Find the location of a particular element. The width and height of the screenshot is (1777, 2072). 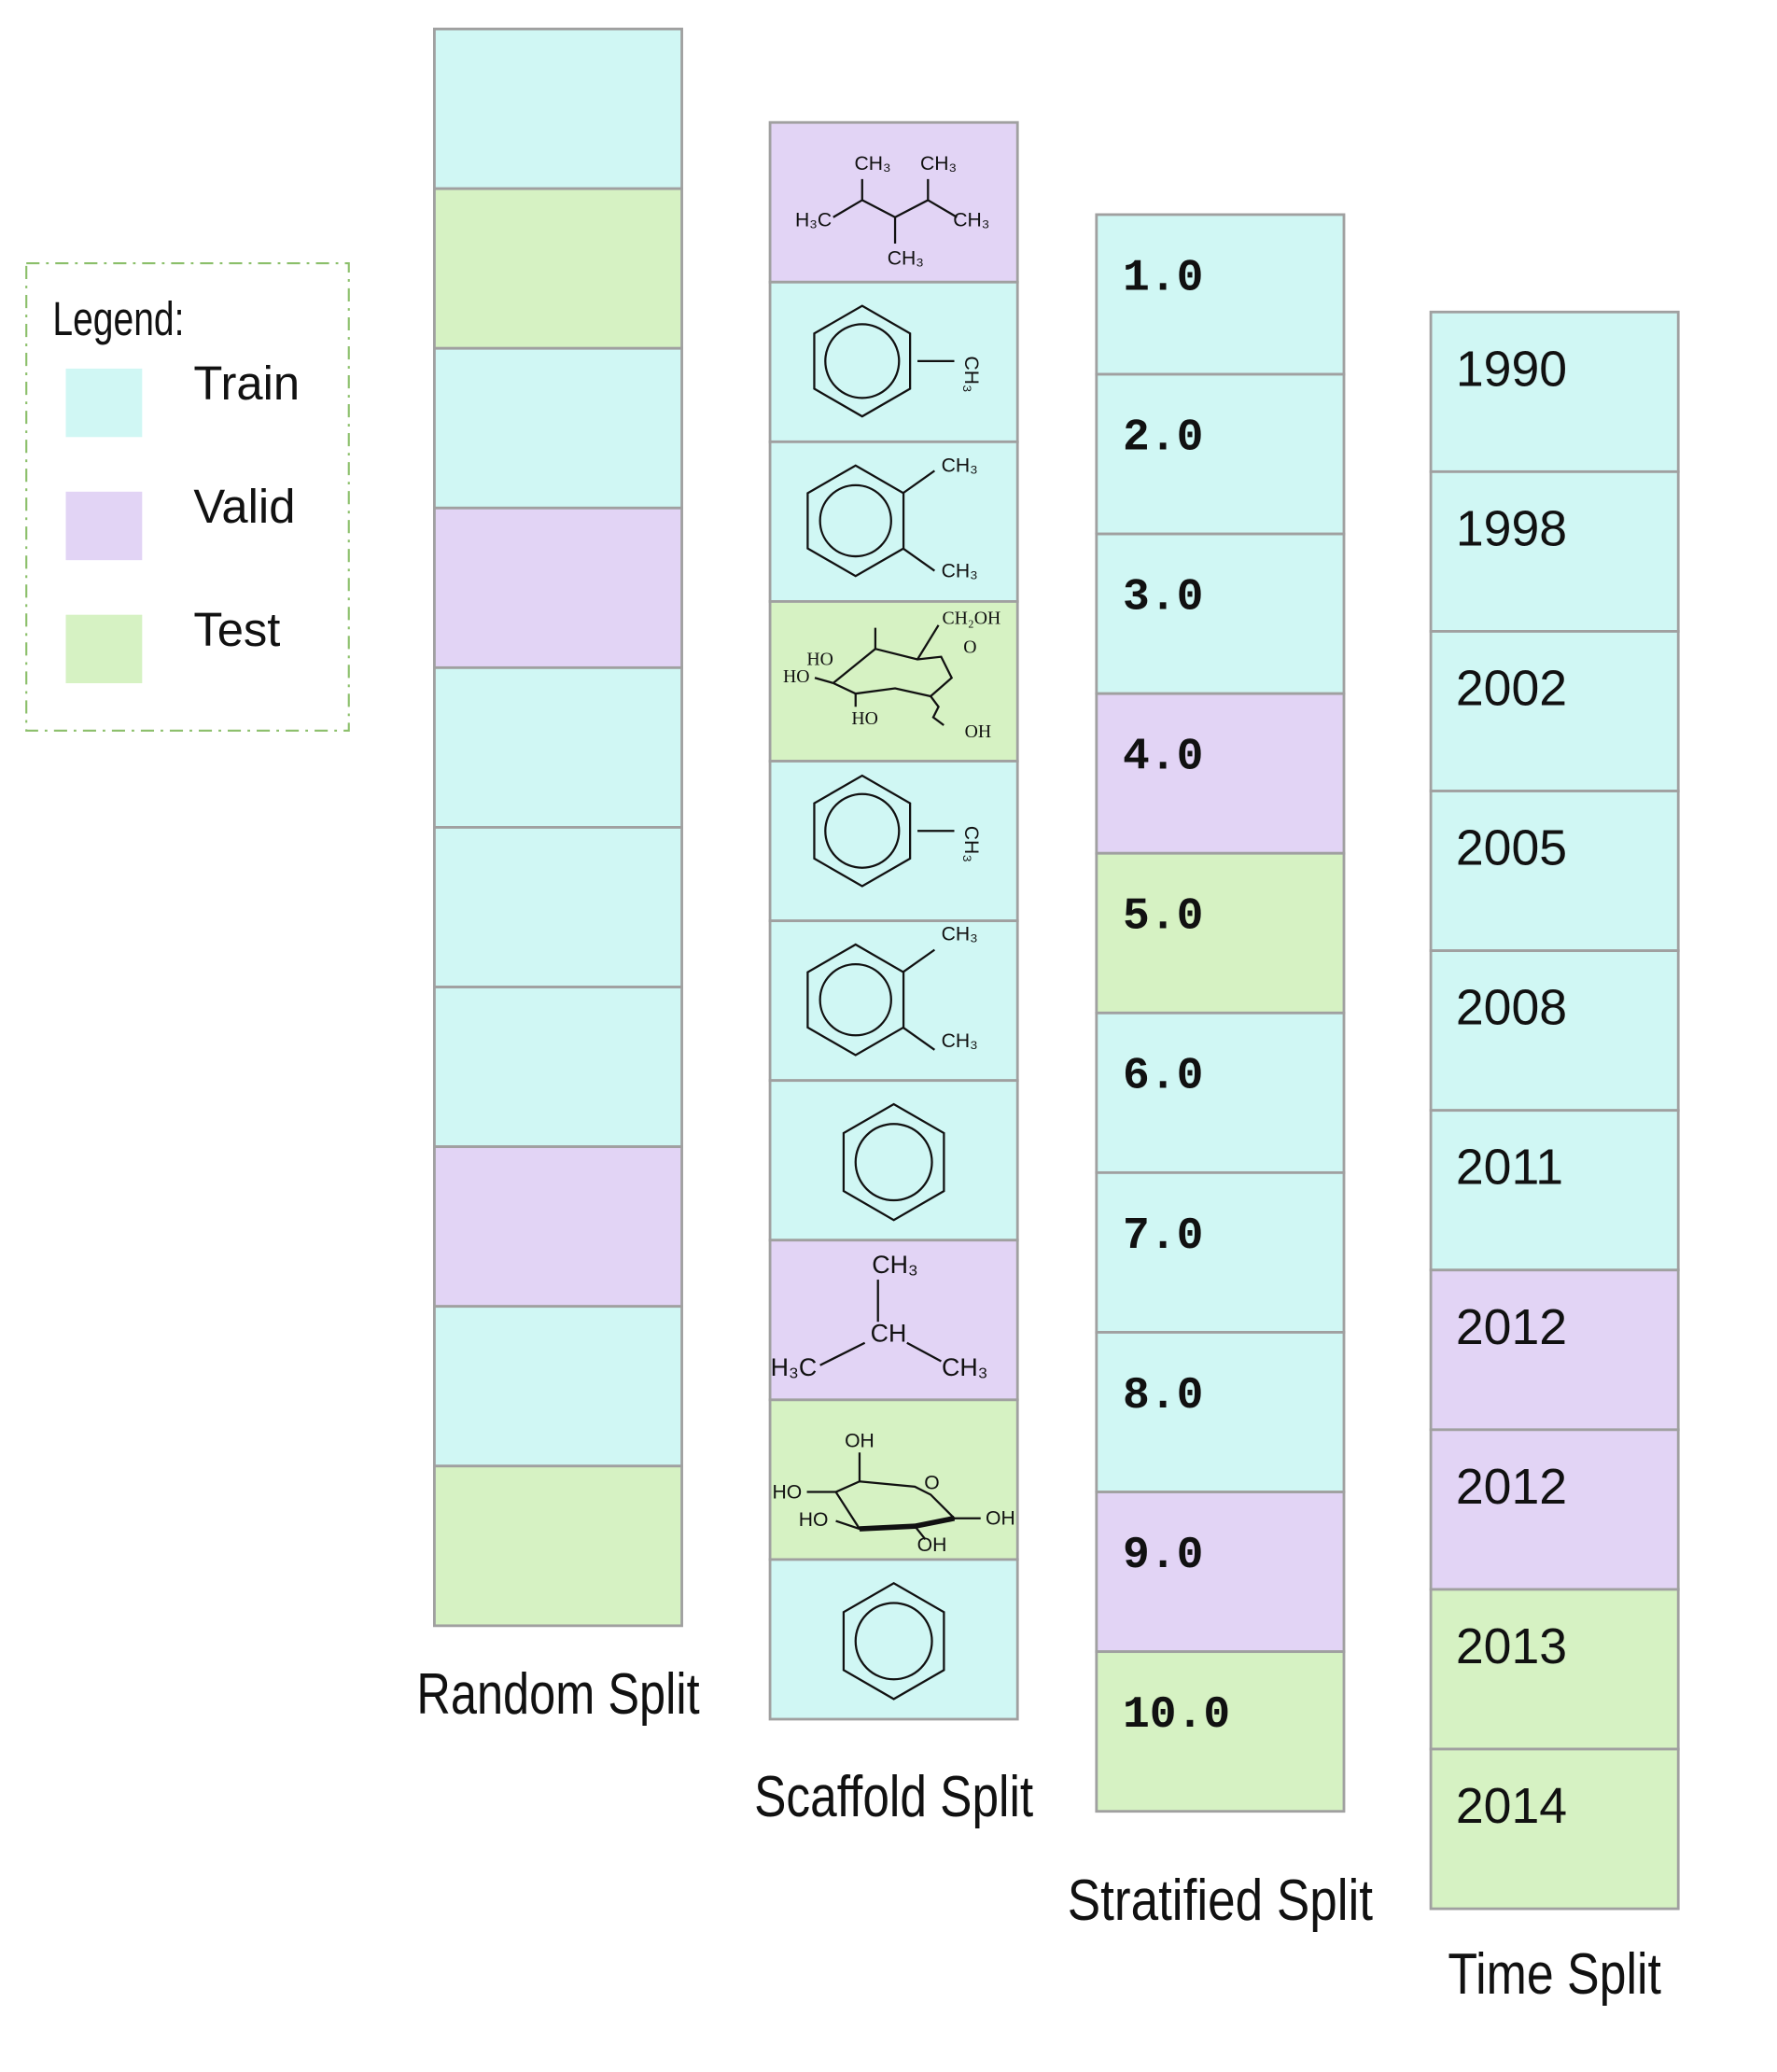

molecule: CH₃ CH₃ is located at coordinates (892, 990).